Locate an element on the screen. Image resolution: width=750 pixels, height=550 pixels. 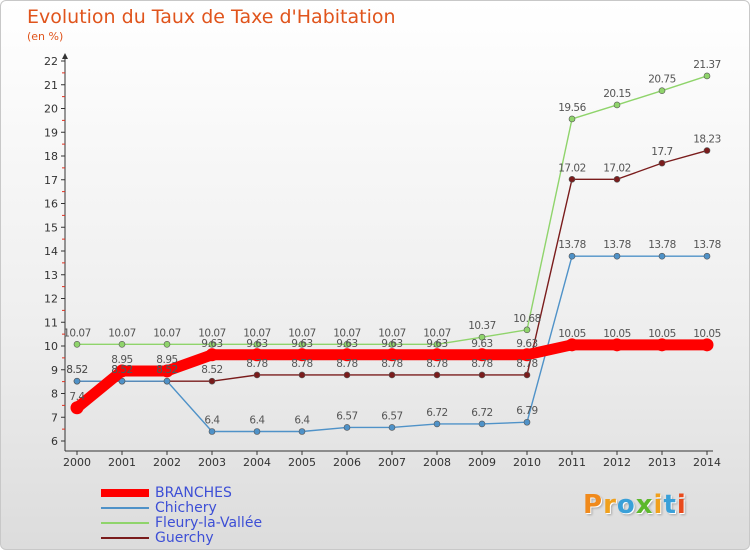
x-tick-label: 2006 is located at coordinates (347, 462).